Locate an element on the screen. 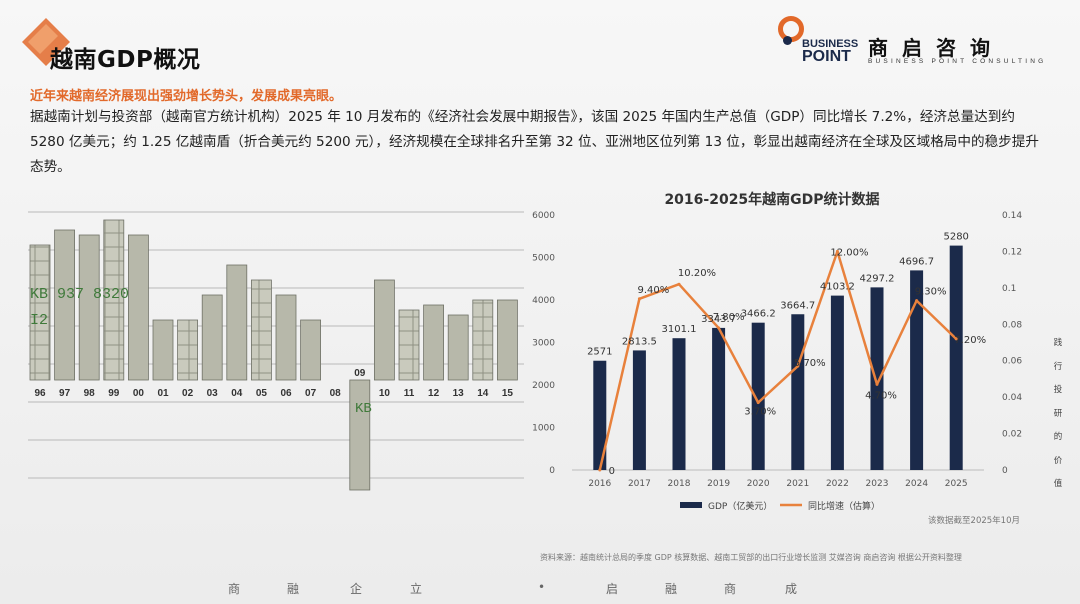  gdp-bar-label: 3343.7 is located at coordinates (718, 319).